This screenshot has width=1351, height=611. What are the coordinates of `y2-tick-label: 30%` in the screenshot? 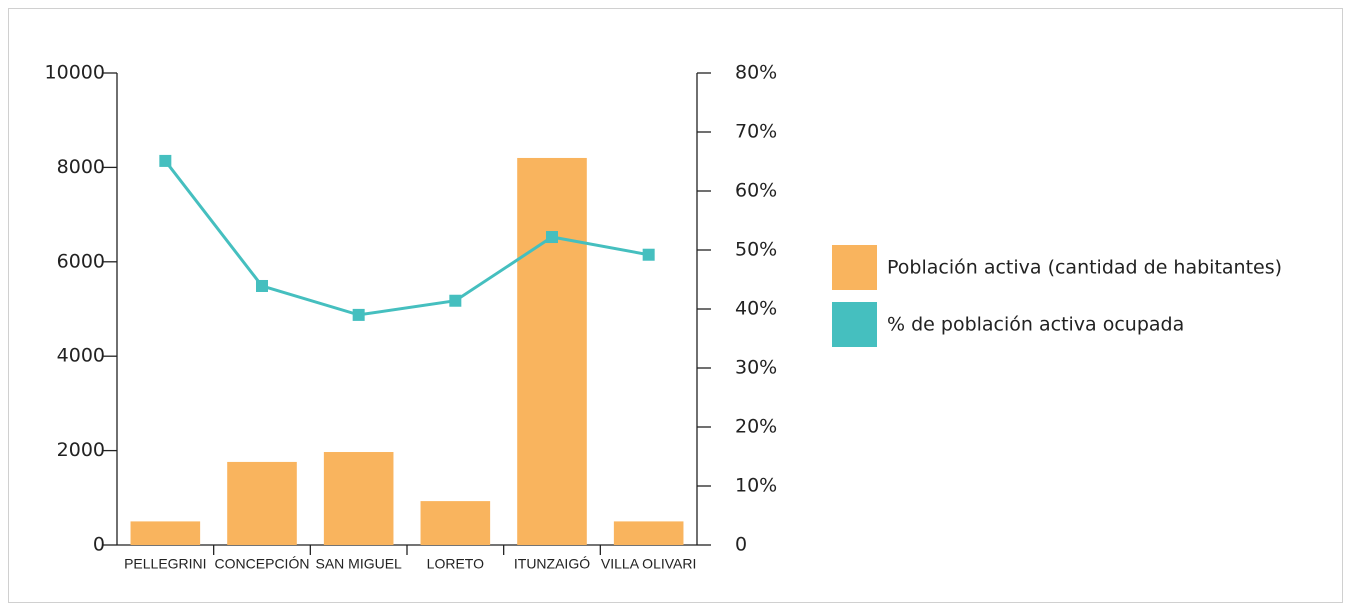 It's located at (756, 368).